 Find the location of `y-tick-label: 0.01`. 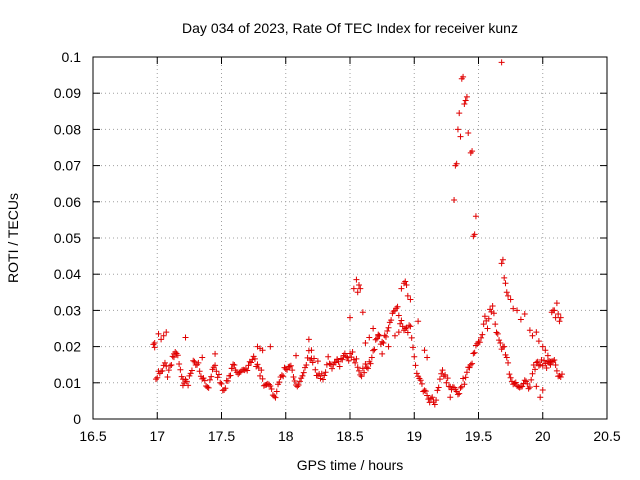

y-tick-label: 0.01 is located at coordinates (67, 383).